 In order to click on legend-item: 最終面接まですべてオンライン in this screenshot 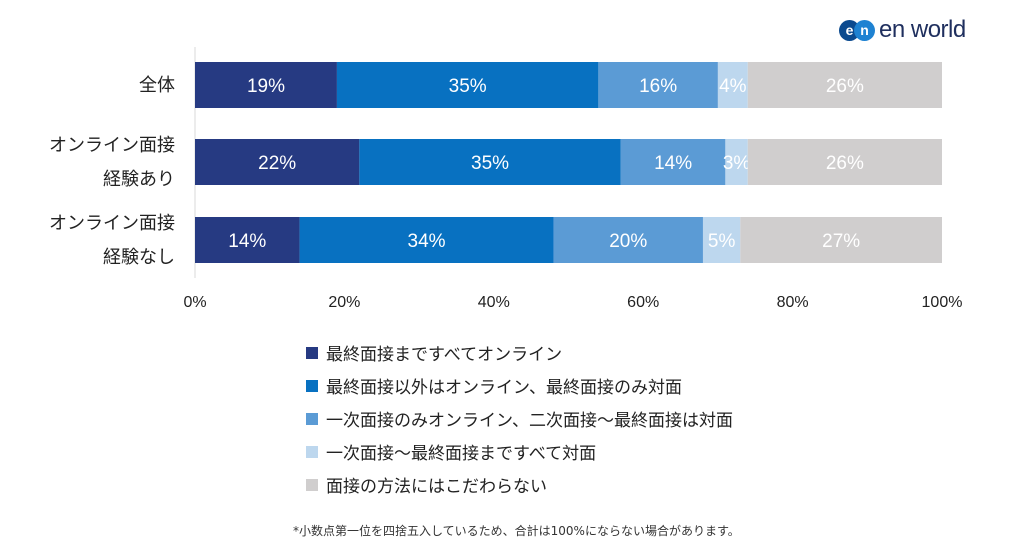, I will do `click(519, 352)`.